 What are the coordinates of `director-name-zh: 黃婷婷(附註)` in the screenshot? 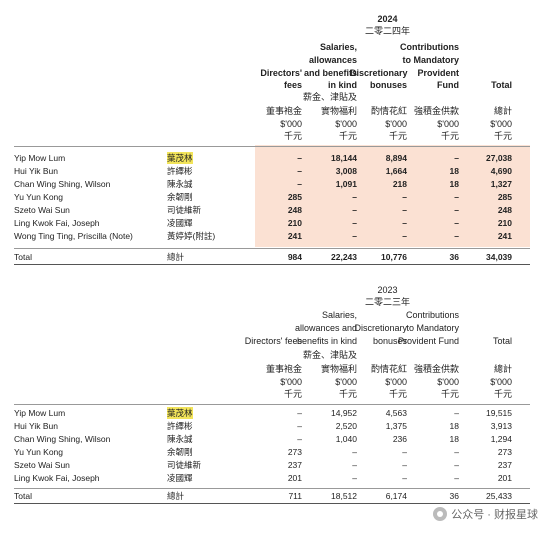 It's located at (191, 236).